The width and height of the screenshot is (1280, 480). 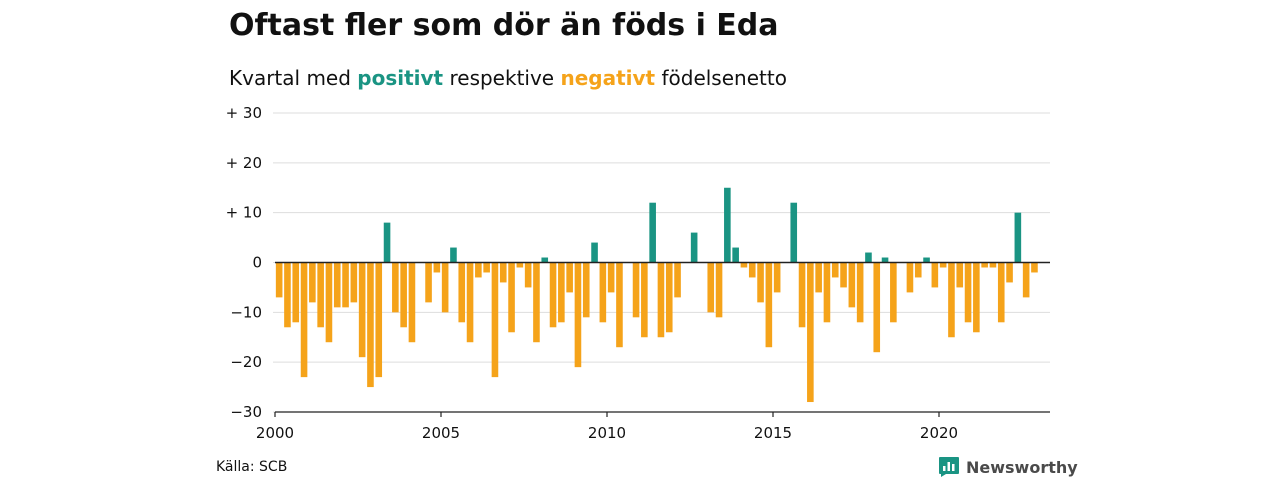 I want to click on brand: Newsworthy, so click(x=1008, y=467).